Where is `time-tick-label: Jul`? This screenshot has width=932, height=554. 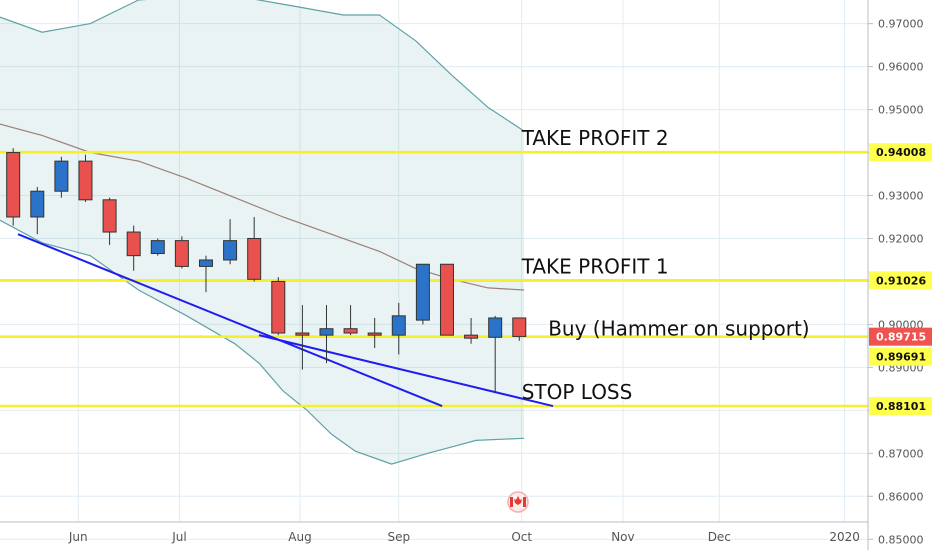 time-tick-label: Jul is located at coordinates (178, 537).